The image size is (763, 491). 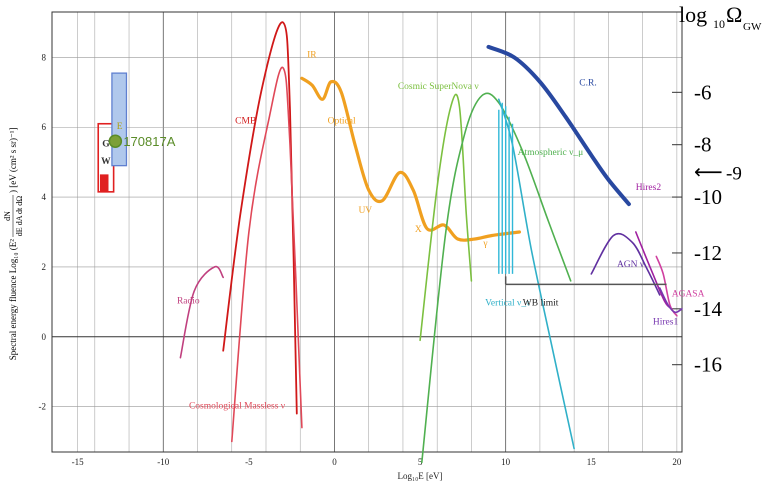 I want to click on right-tick-label: -12, so click(x=708, y=253).